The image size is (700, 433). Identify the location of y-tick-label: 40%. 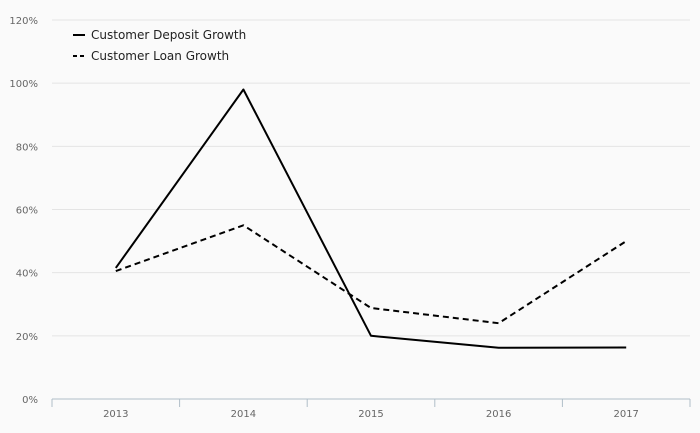
(27, 274).